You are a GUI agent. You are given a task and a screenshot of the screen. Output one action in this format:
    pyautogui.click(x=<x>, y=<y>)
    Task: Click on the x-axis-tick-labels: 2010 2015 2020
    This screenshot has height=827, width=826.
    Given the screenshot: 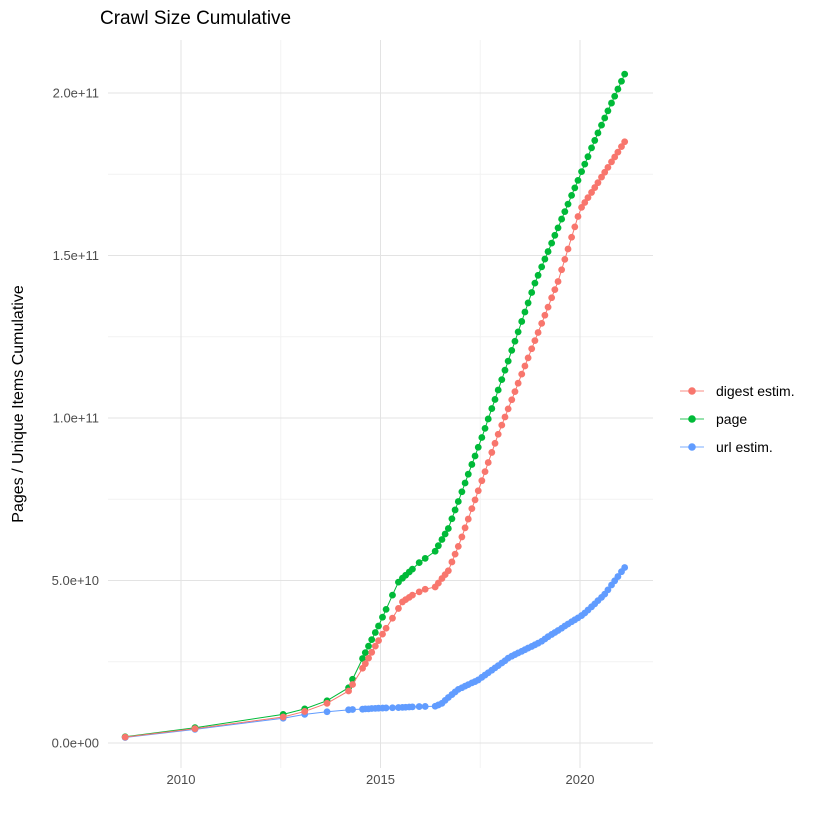 What is the action you would take?
    pyautogui.click(x=381, y=779)
    